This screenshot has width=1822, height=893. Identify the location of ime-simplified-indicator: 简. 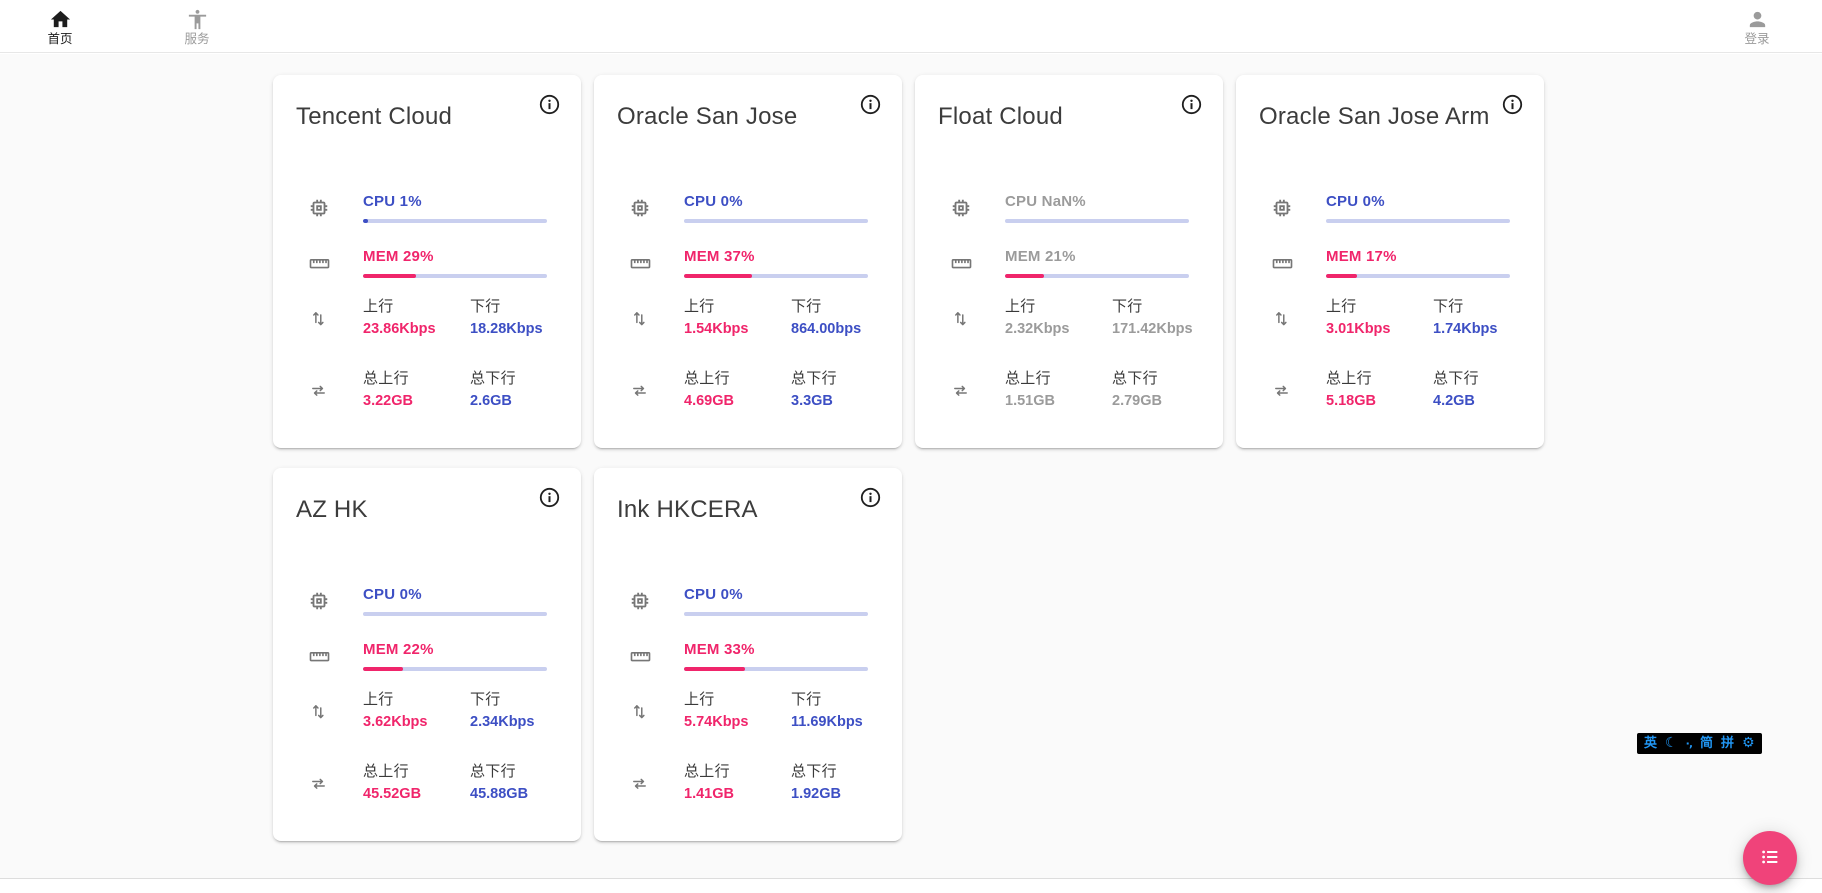
(1706, 743).